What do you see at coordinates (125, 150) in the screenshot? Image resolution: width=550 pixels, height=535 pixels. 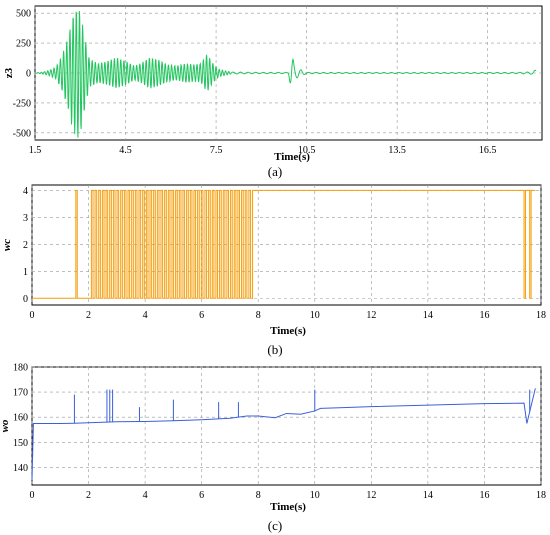 I see `x-tick-label: 4.5` at bounding box center [125, 150].